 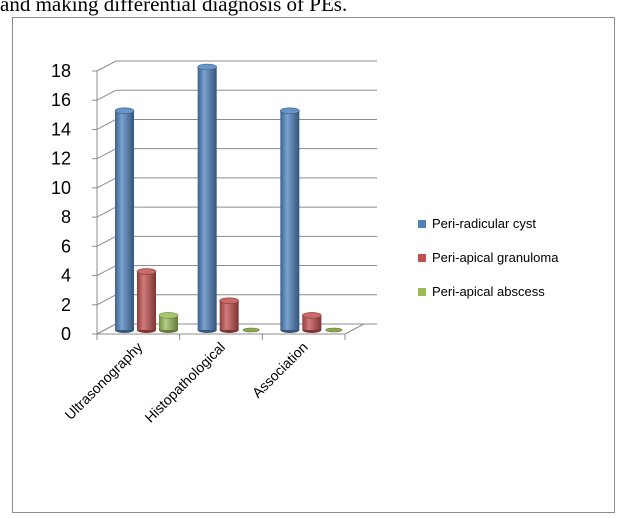 I want to click on y-tick-label-9: 18, so click(x=61, y=71).